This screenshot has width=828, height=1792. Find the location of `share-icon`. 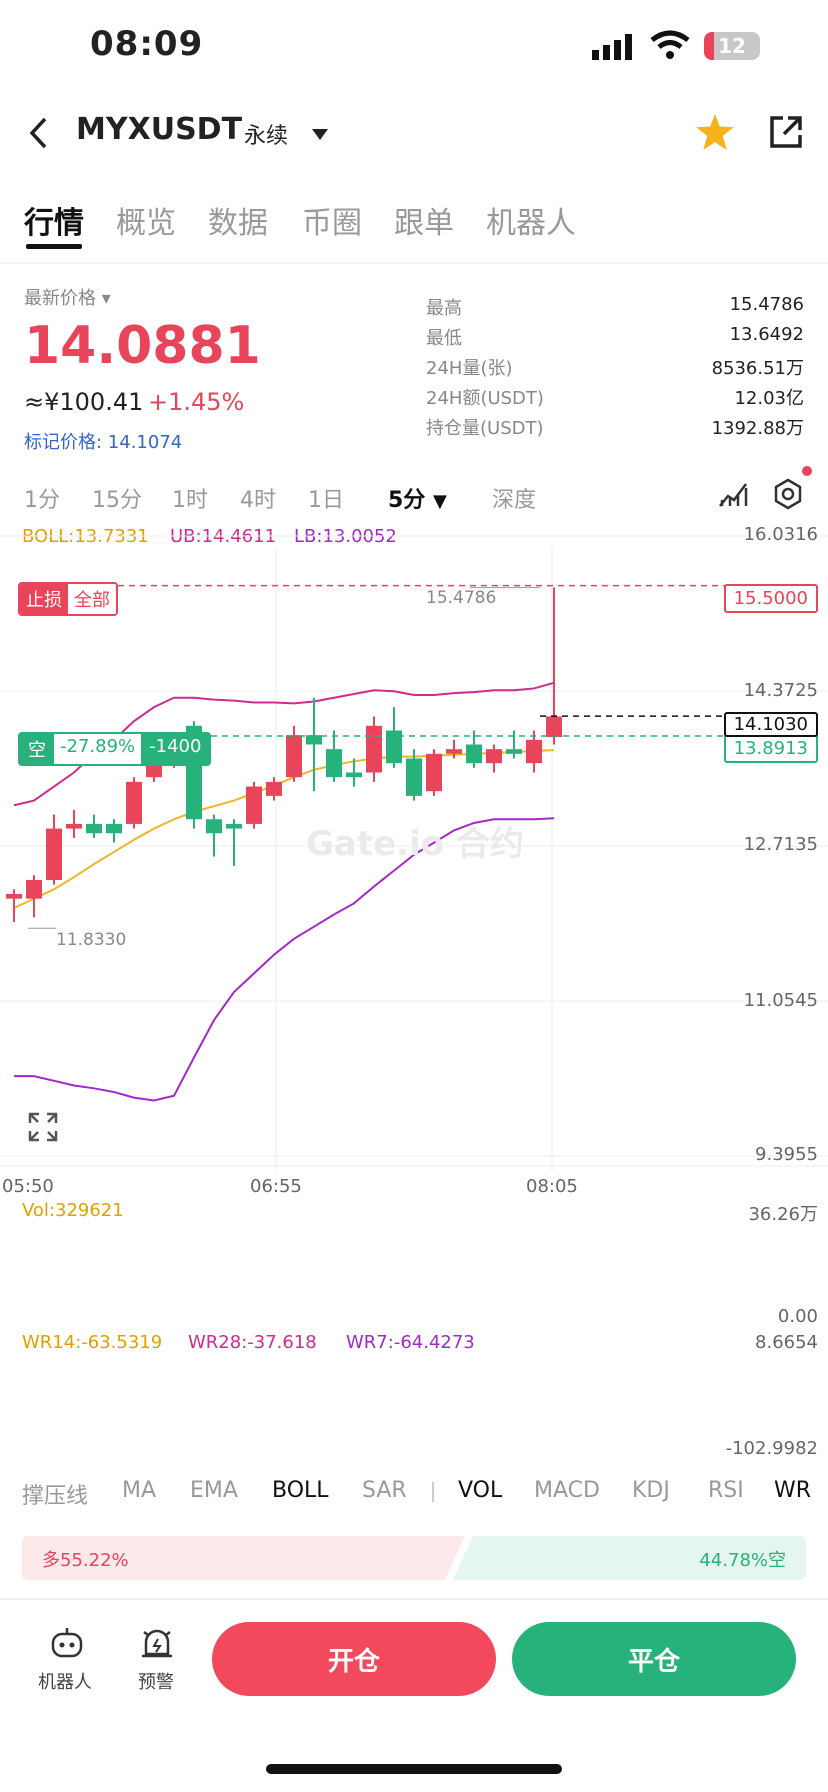

share-icon is located at coordinates (786, 134).